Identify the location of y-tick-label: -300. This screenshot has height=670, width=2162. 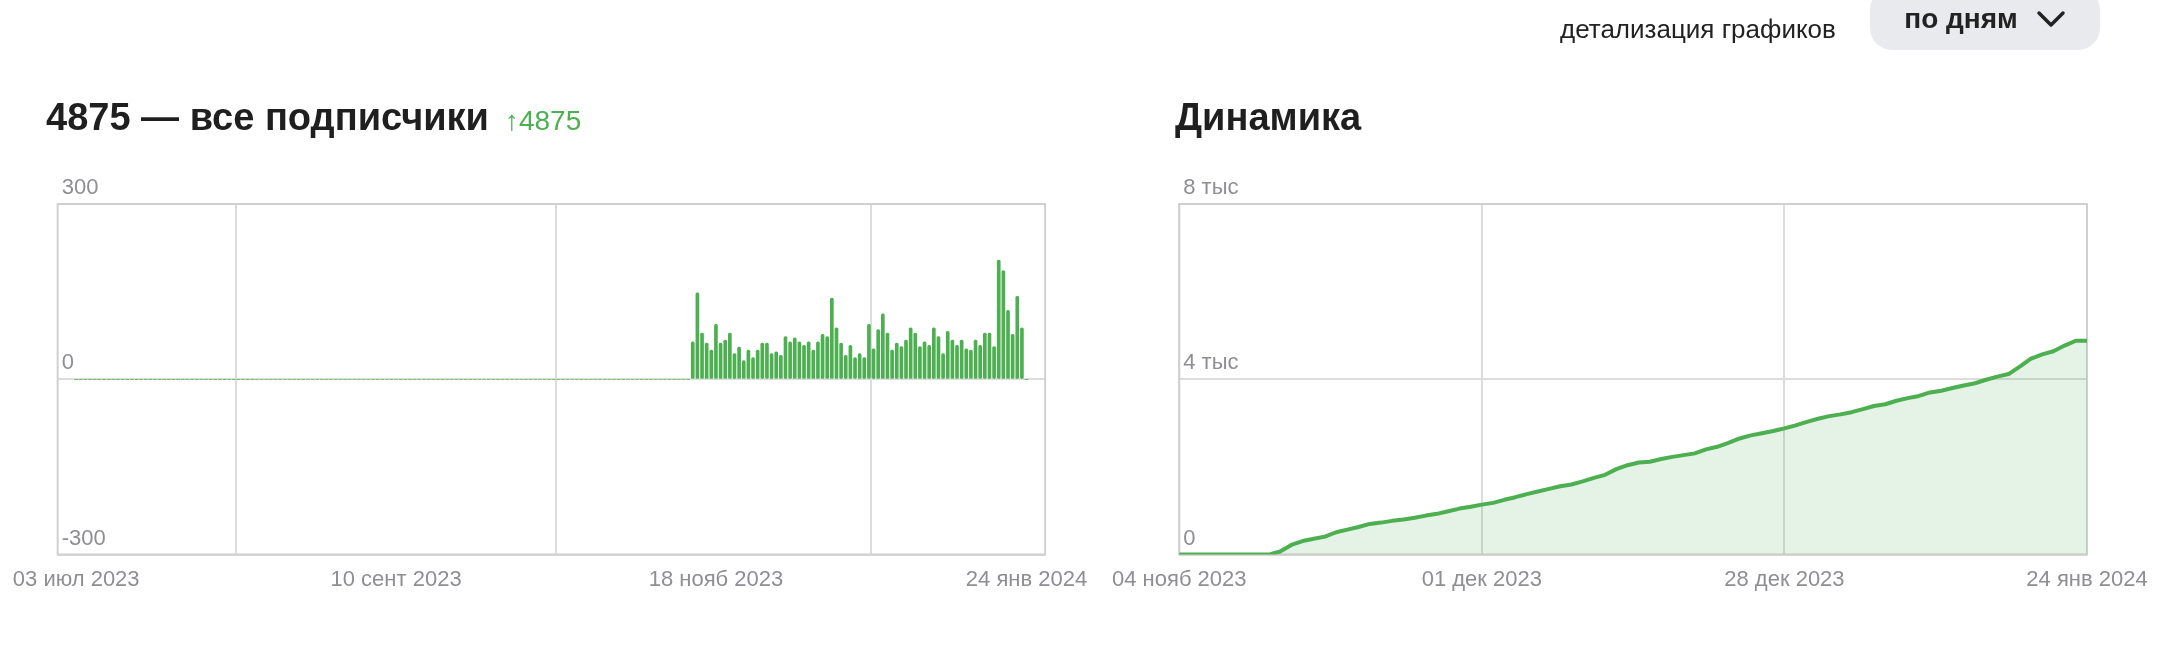
(83, 537).